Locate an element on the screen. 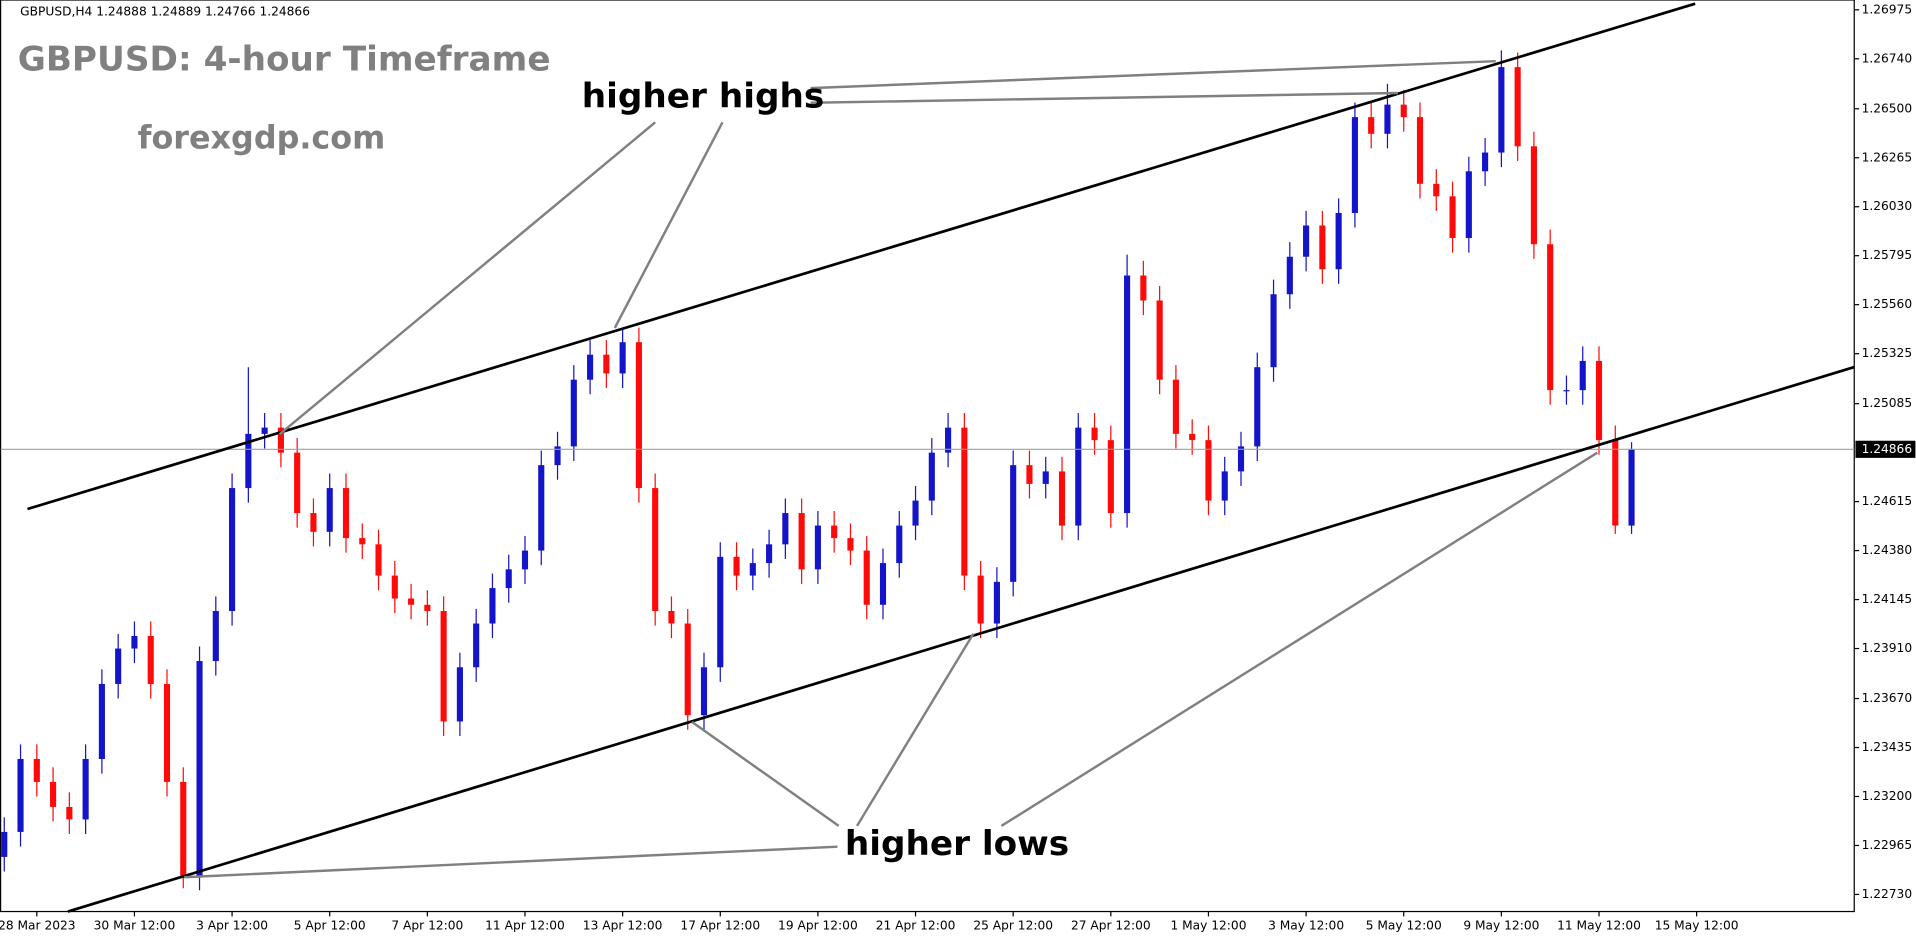 The width and height of the screenshot is (1916, 940). y-tick-label: 1.24145 is located at coordinates (1887, 599).